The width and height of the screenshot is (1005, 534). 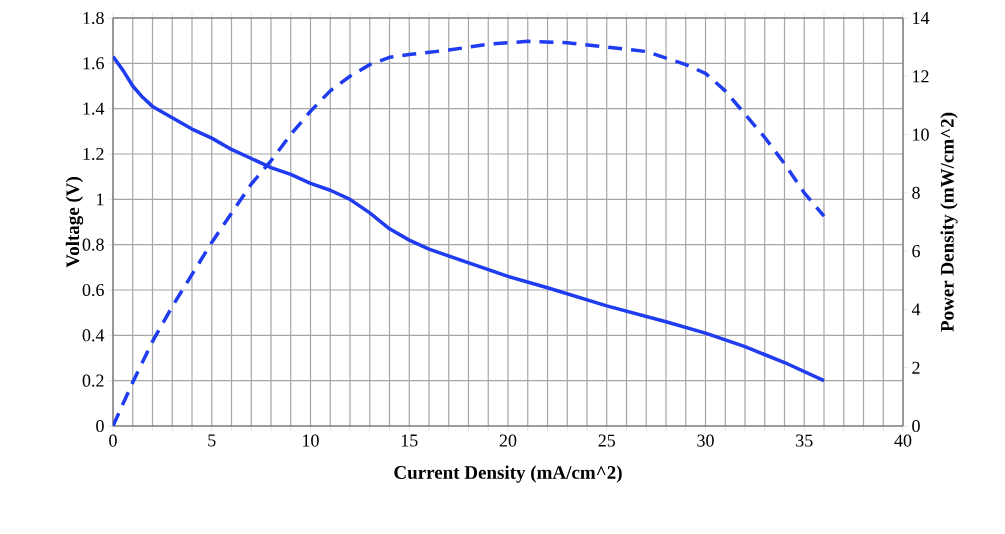 What do you see at coordinates (311, 440) in the screenshot?
I see `x-tick-label: 10` at bounding box center [311, 440].